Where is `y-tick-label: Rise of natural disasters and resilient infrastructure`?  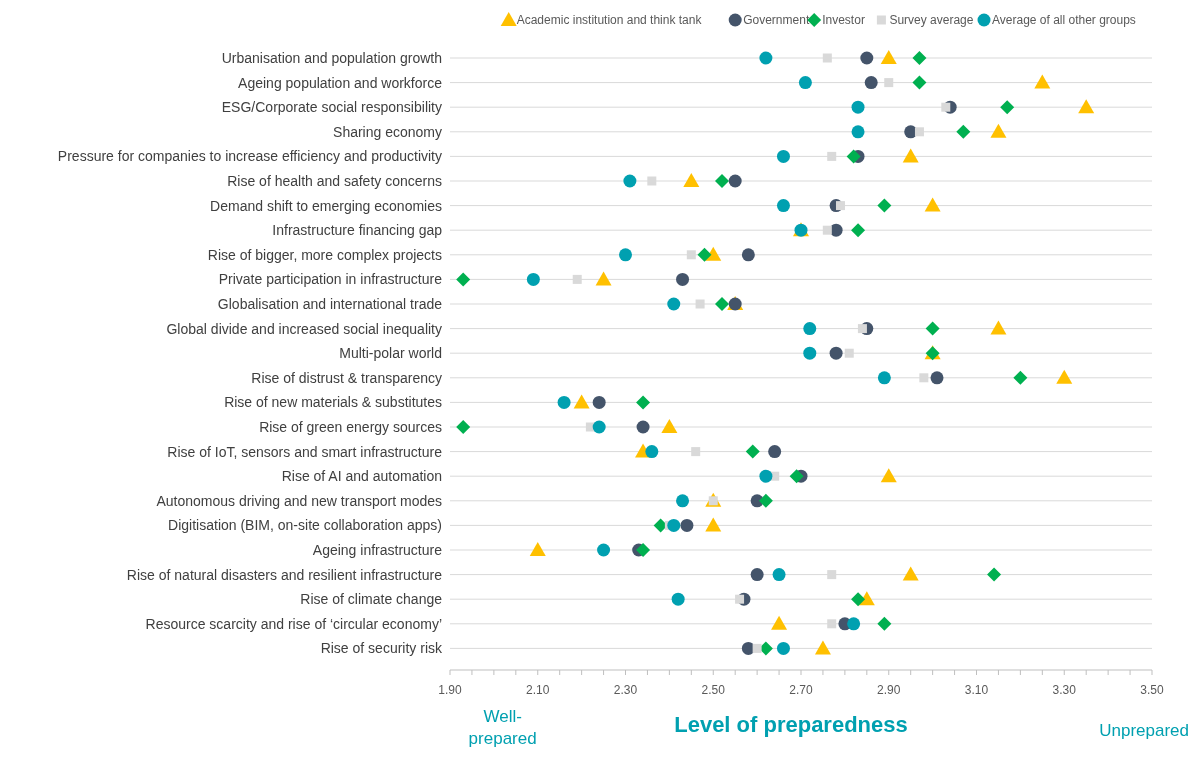 y-tick-label: Rise of natural disasters and resilient infrastructure is located at coordinates (284, 574).